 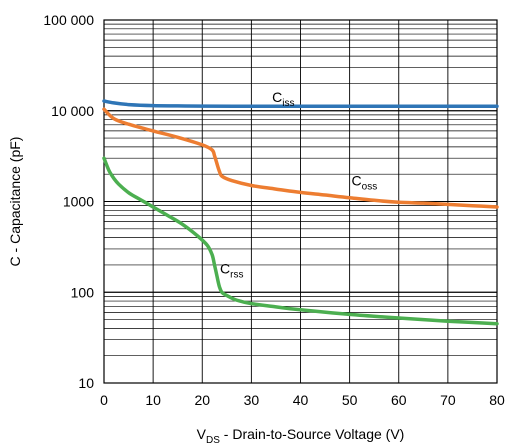 I want to click on x-tick-label: 30, so click(x=252, y=400).